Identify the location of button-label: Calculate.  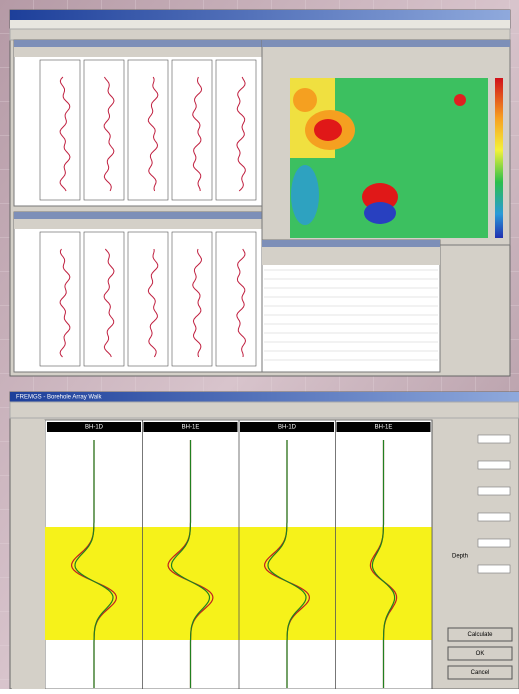
(480, 635).